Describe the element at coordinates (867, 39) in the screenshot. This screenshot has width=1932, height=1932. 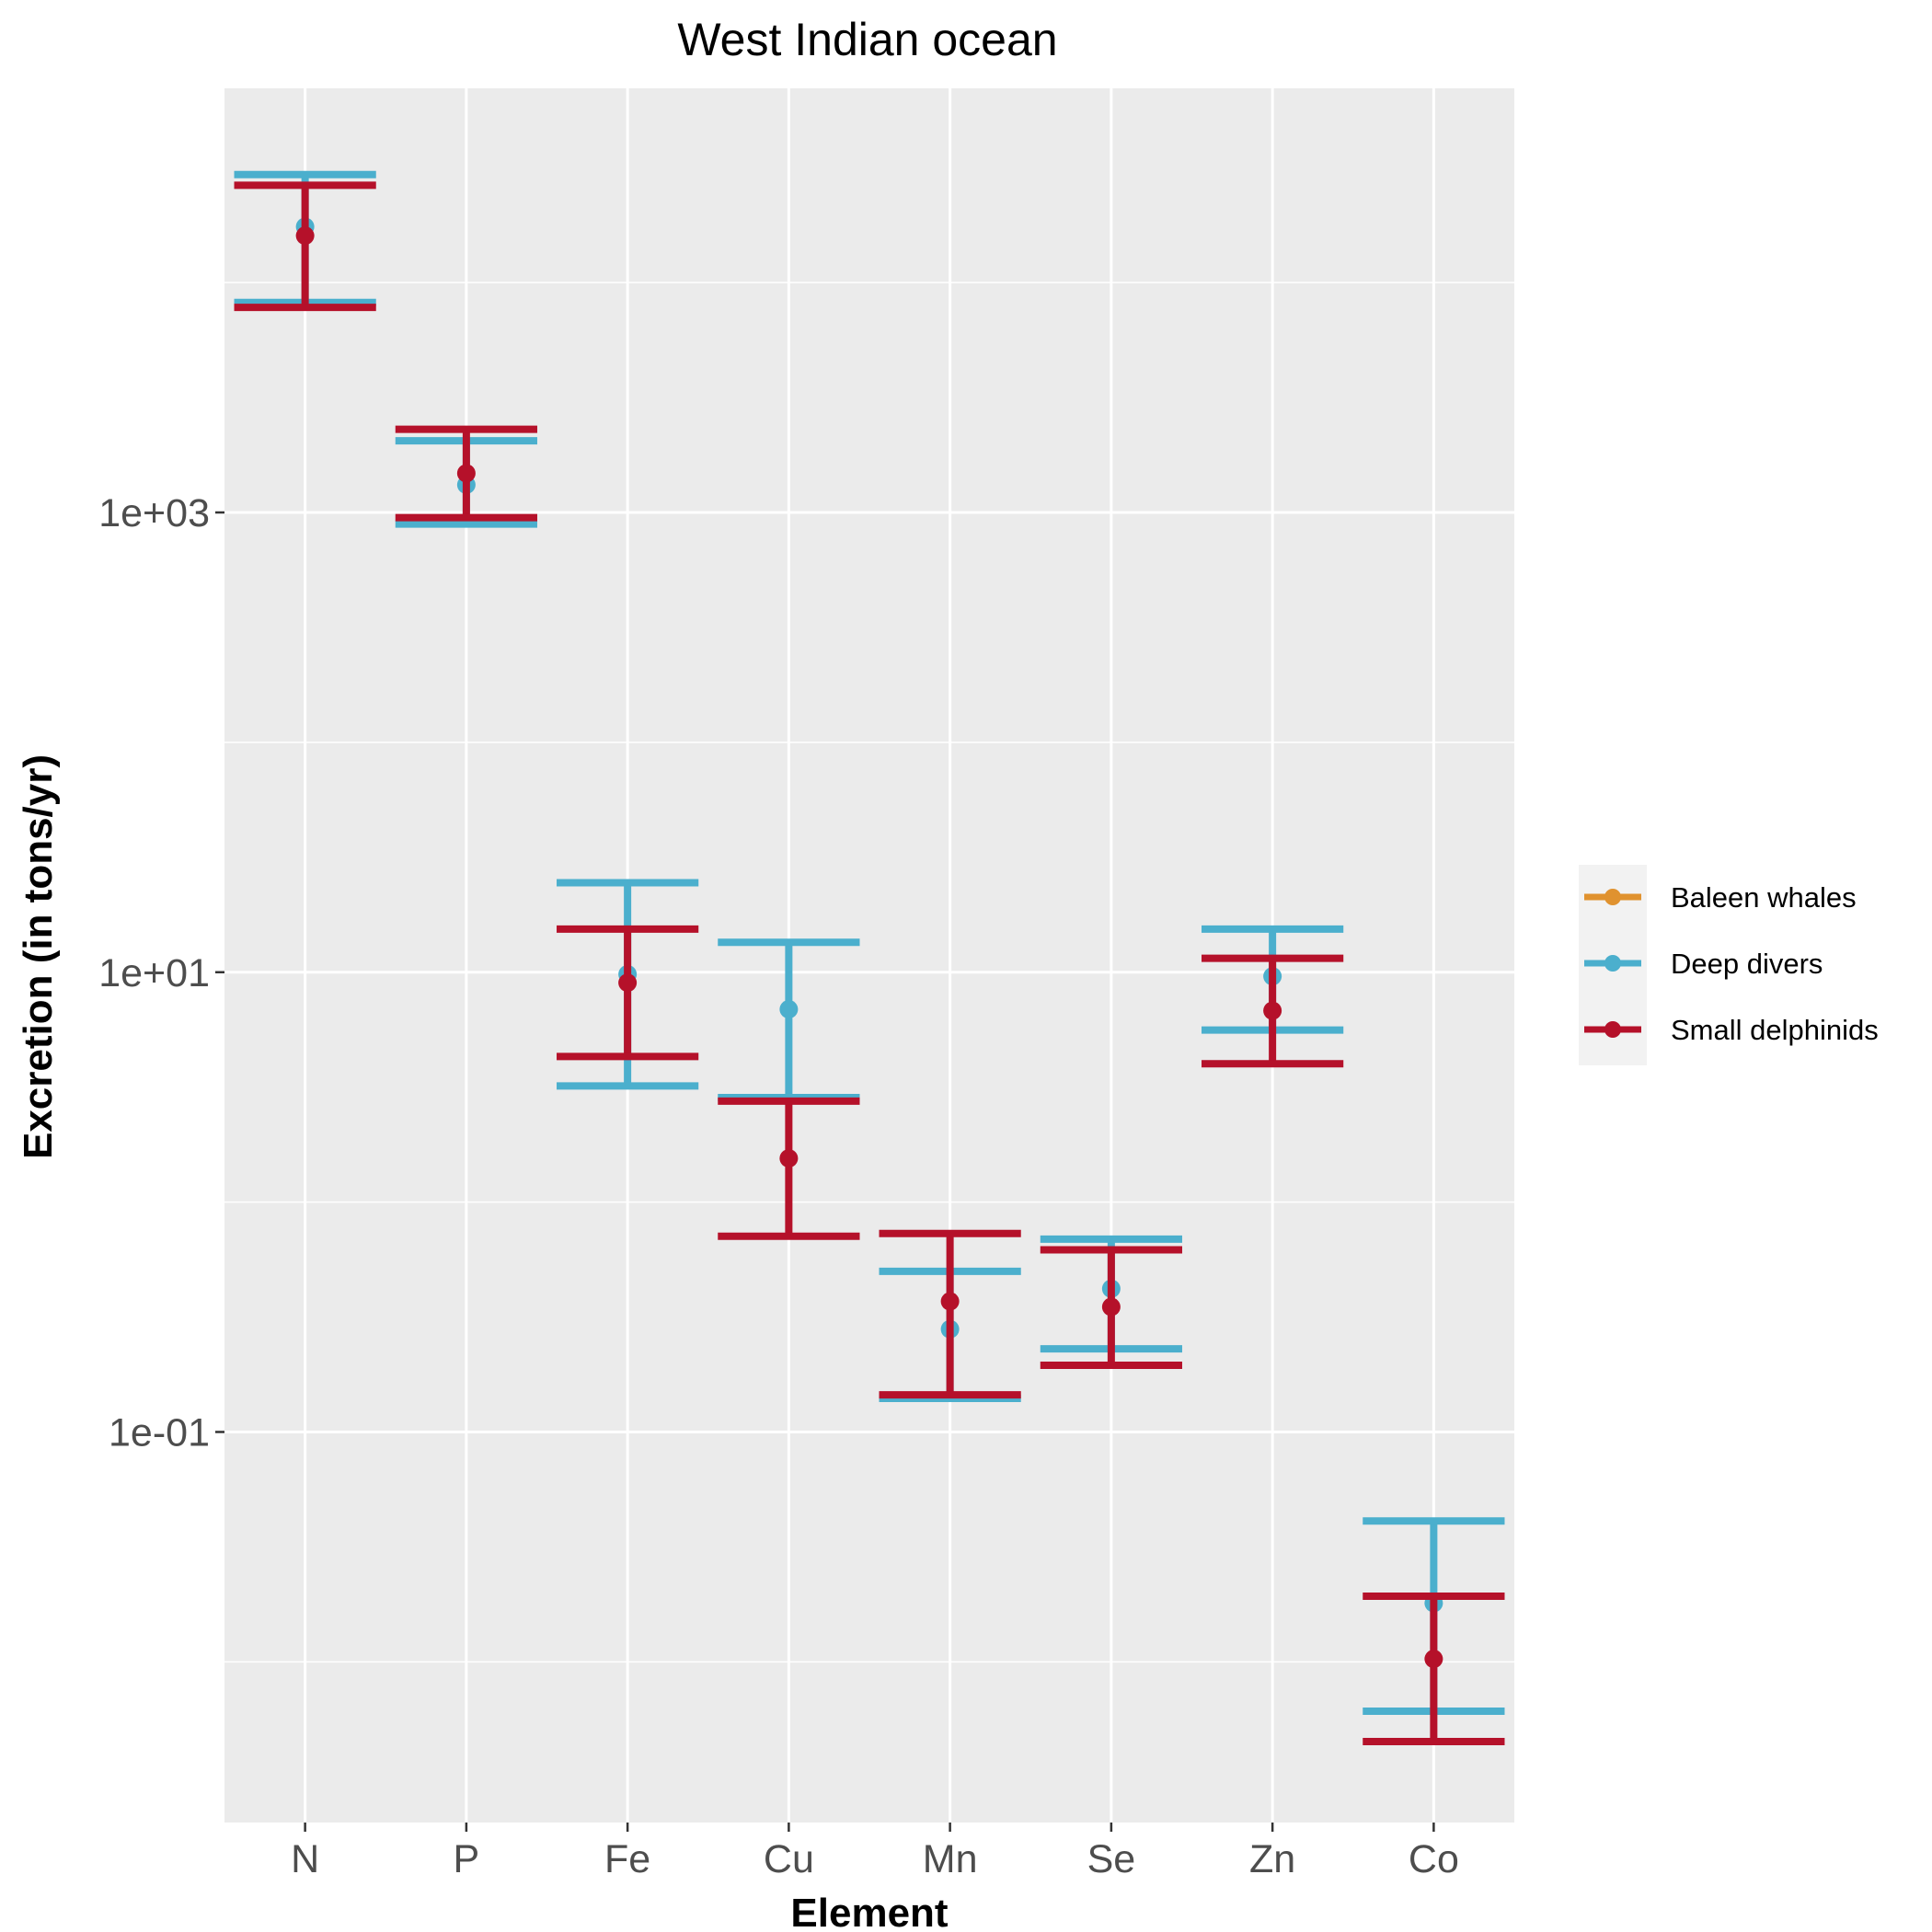
I see `chart-title: West Indian ocean` at that location.